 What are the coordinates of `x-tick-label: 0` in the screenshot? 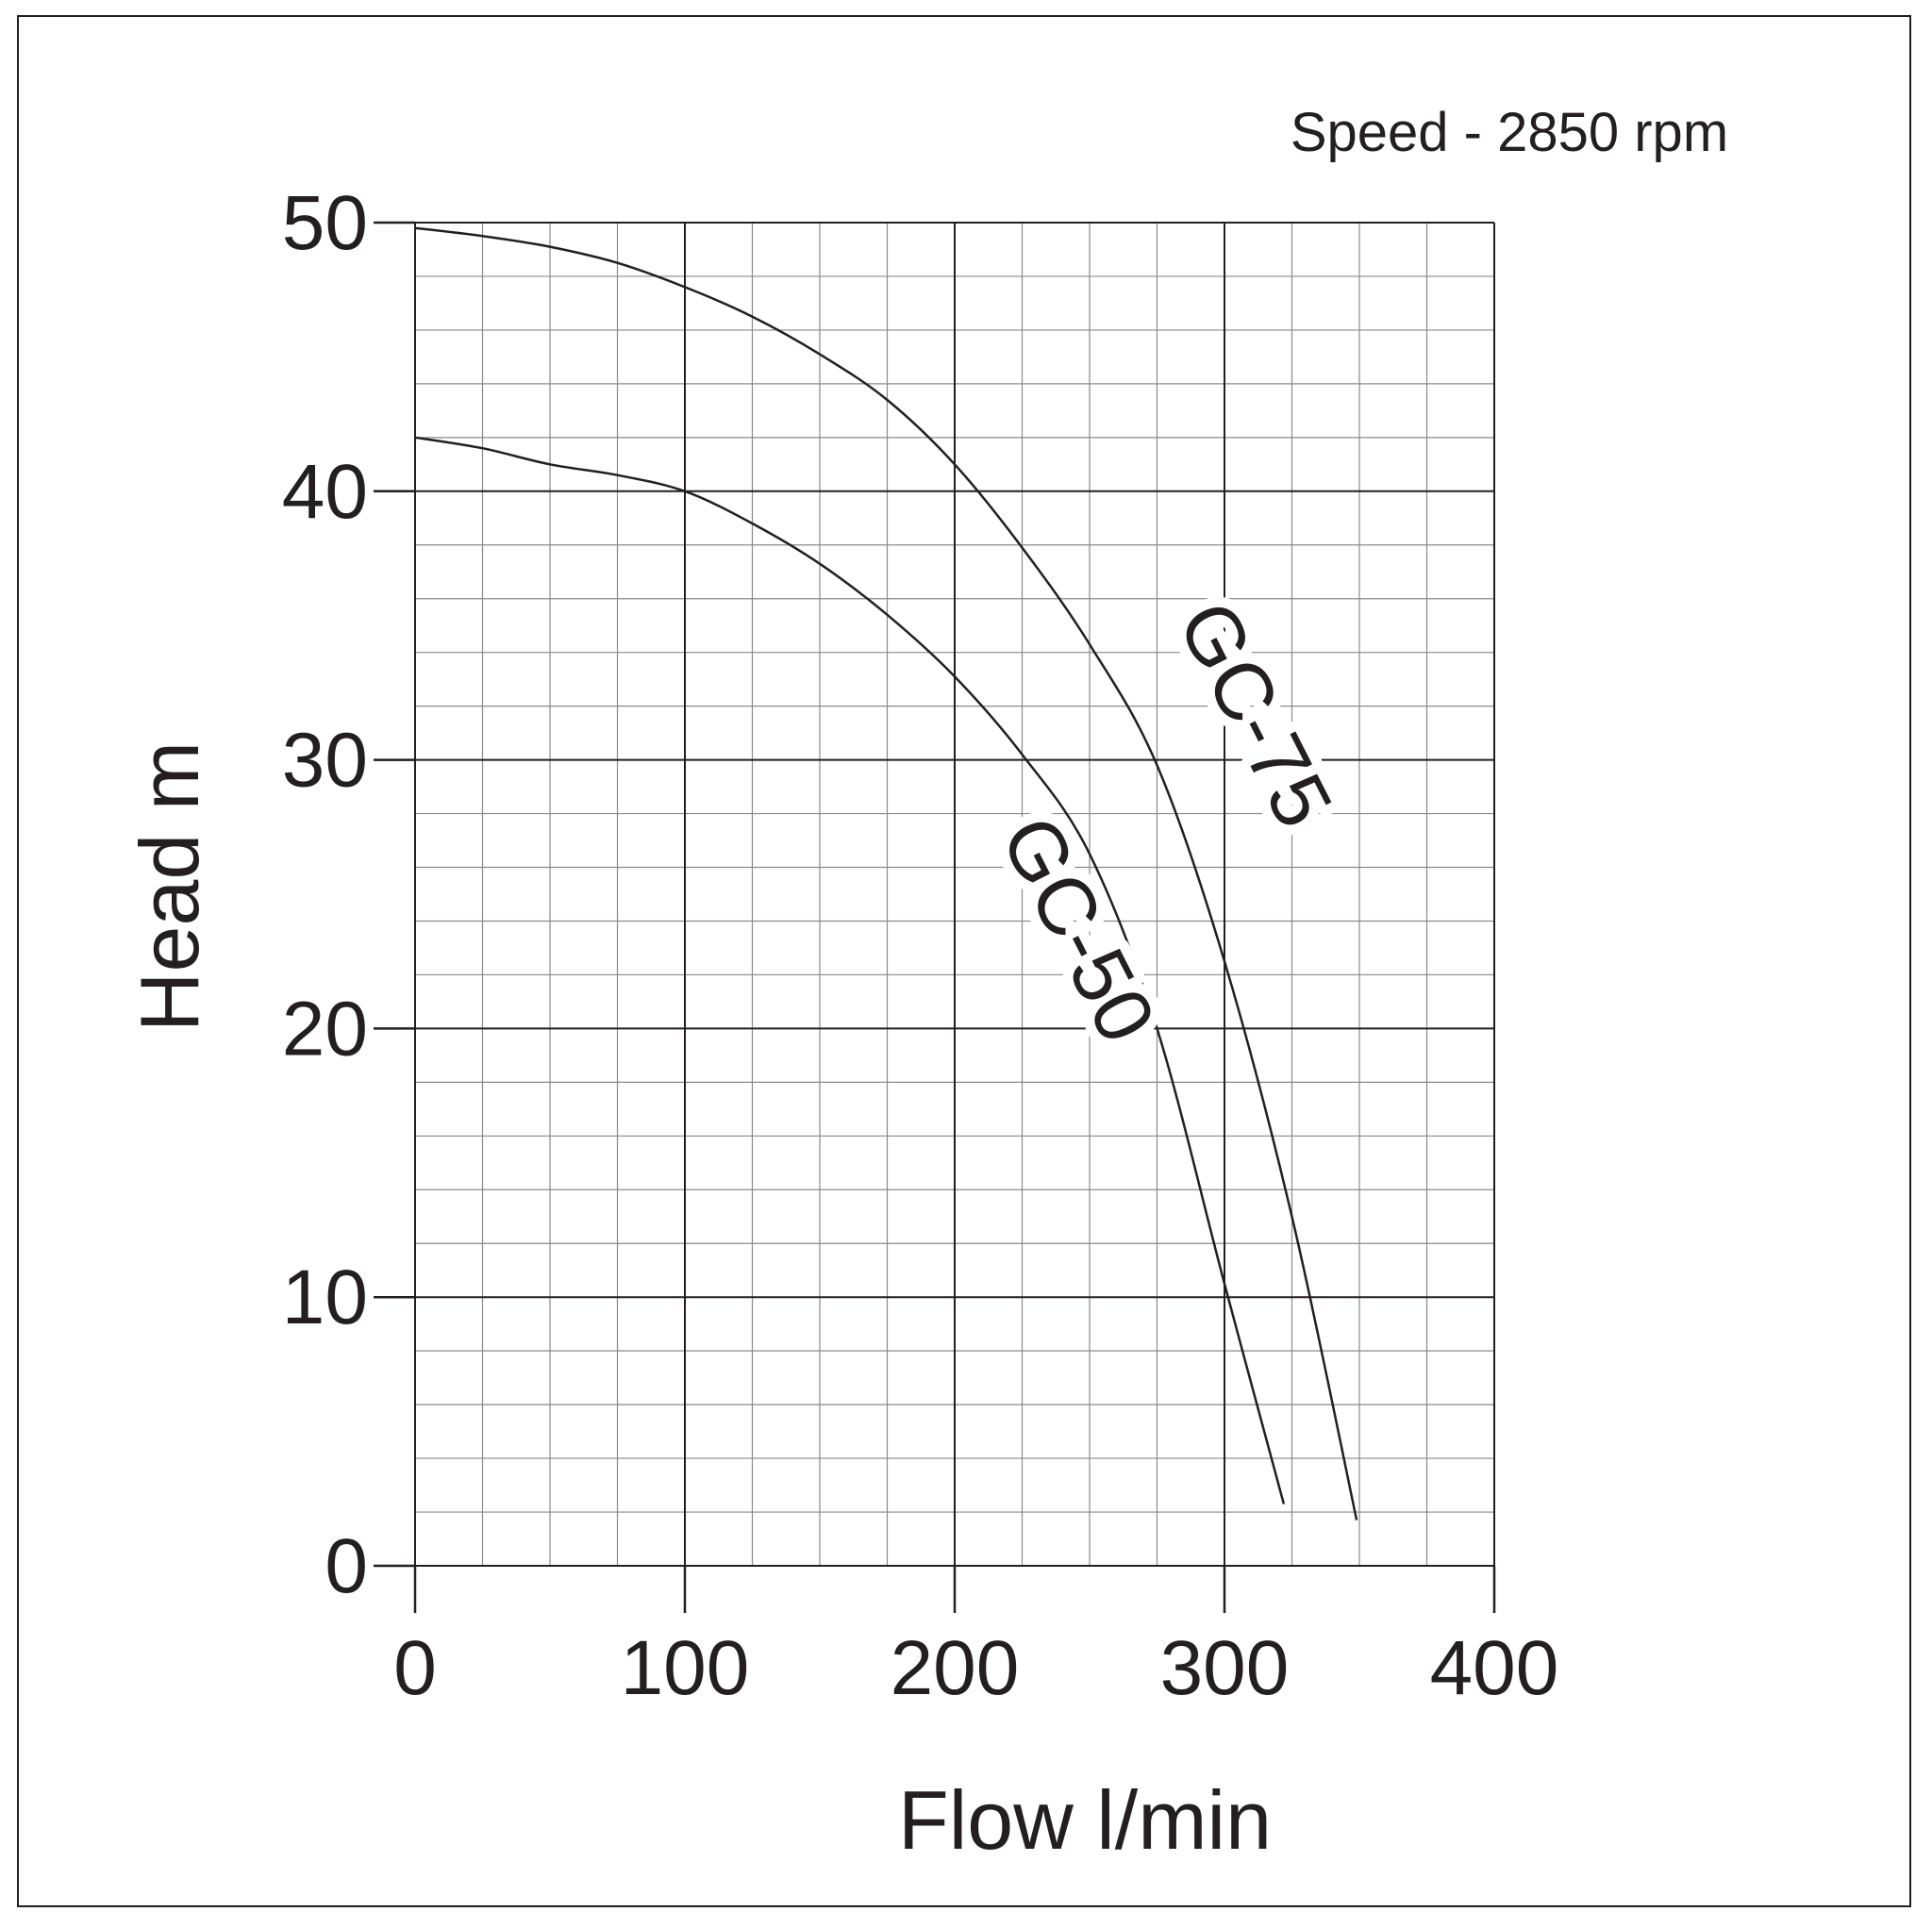 It's located at (415, 1668).